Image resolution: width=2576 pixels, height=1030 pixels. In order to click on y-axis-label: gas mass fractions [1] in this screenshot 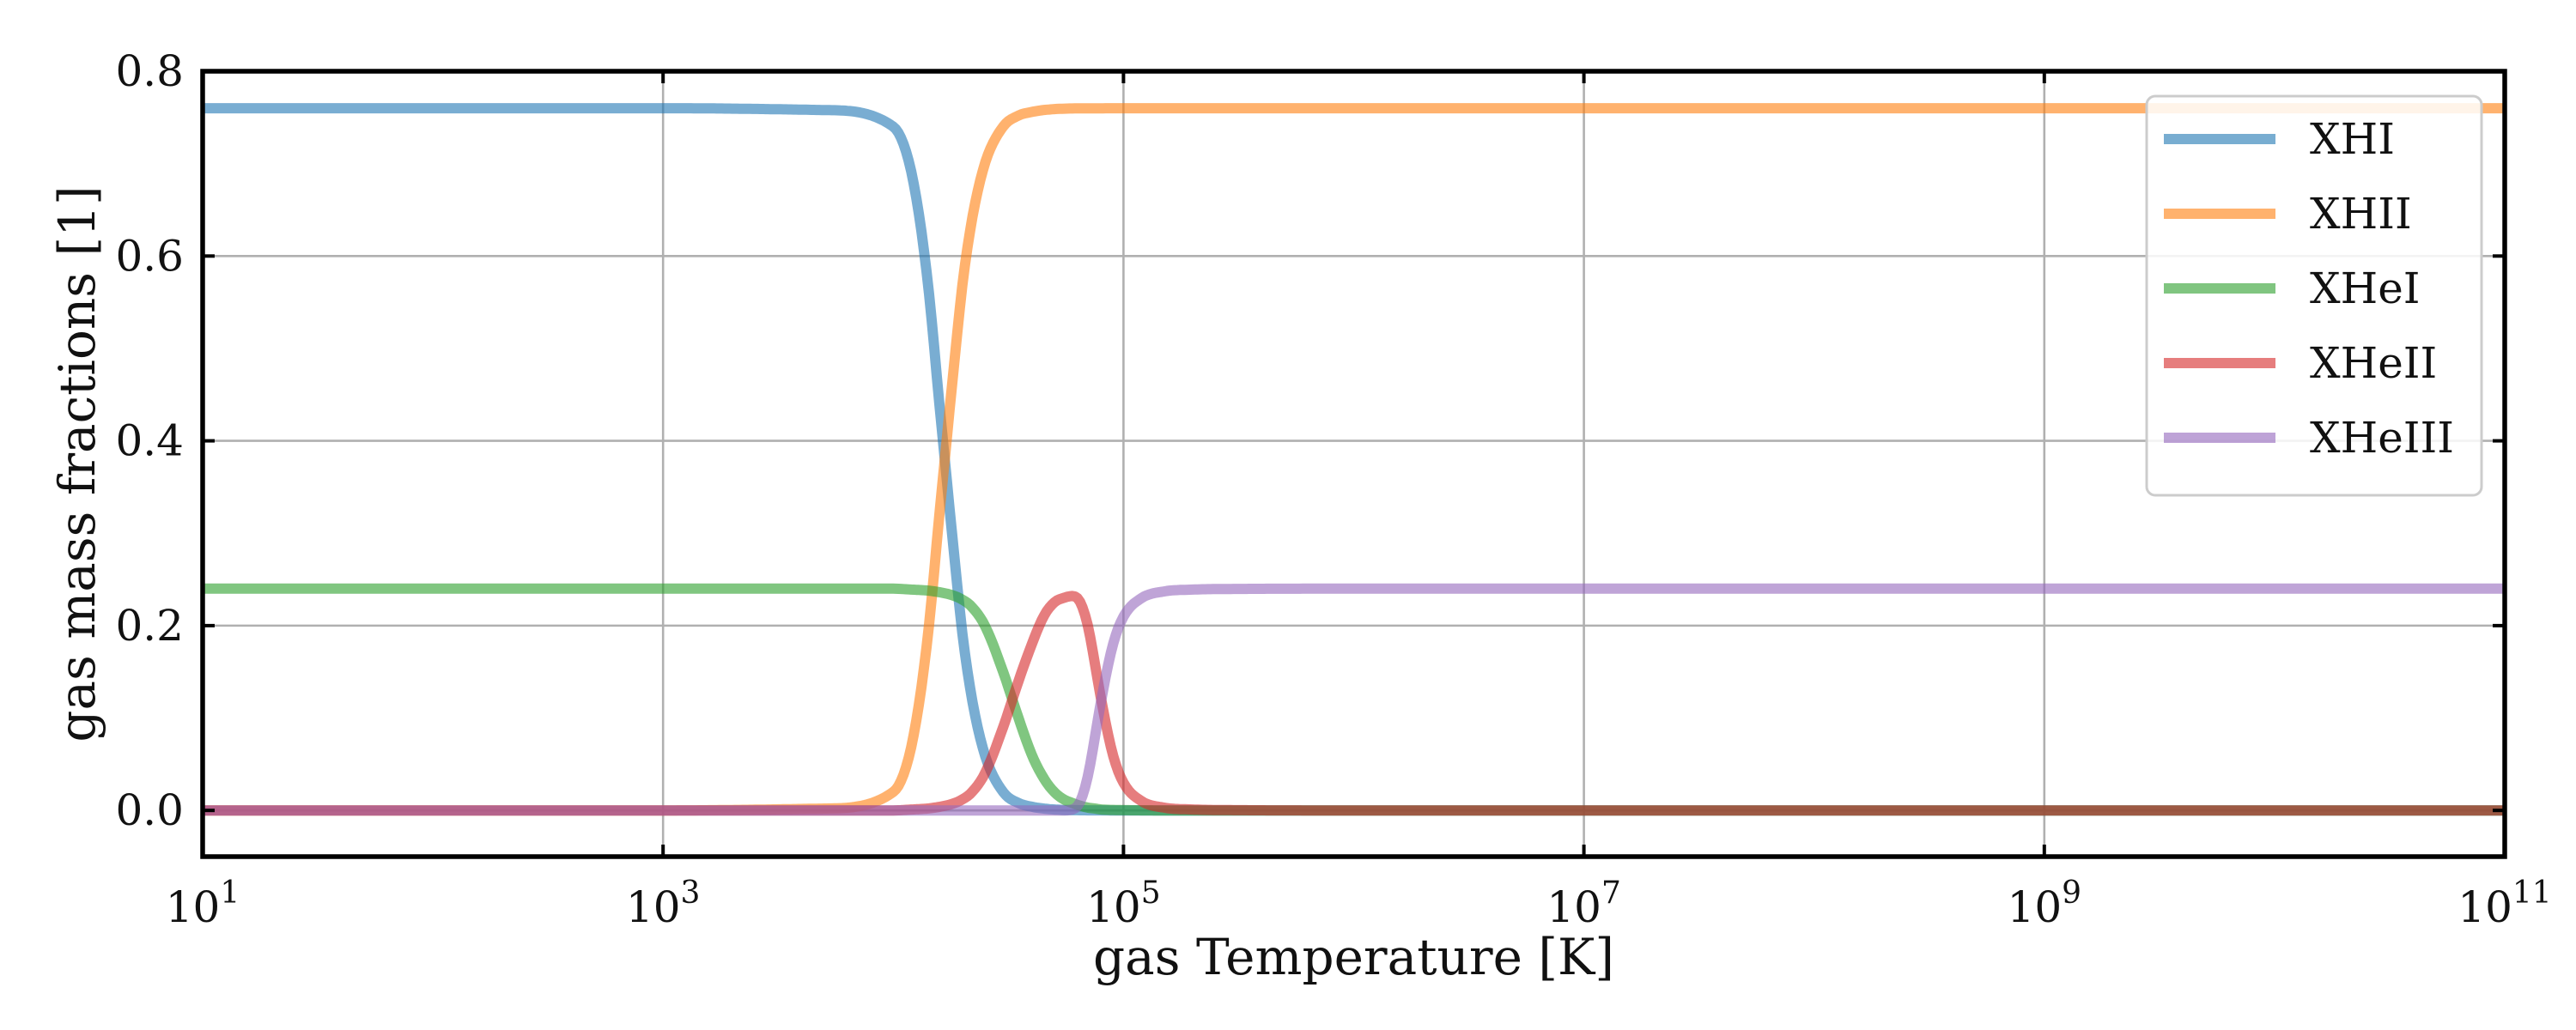, I will do `click(77, 463)`.